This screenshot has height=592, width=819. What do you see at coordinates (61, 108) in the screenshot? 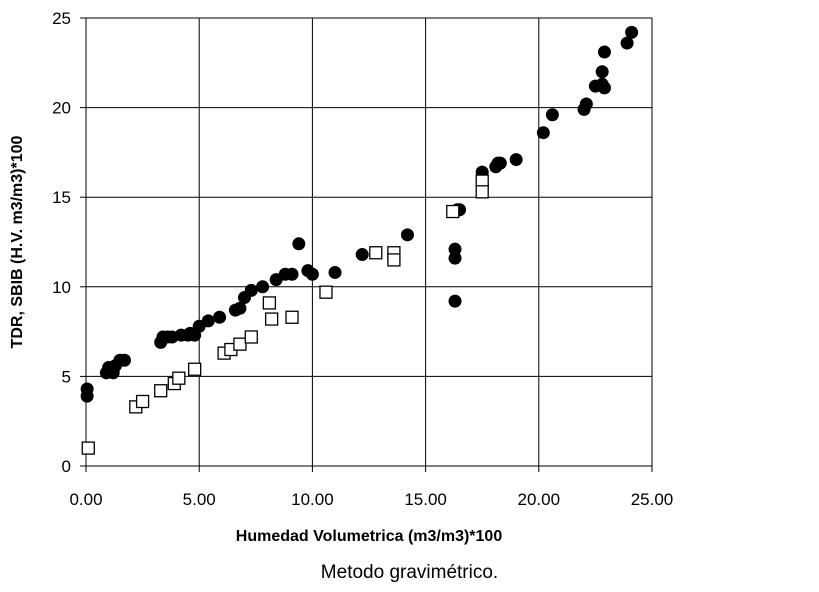
I see `y-tick-label: 20` at bounding box center [61, 108].